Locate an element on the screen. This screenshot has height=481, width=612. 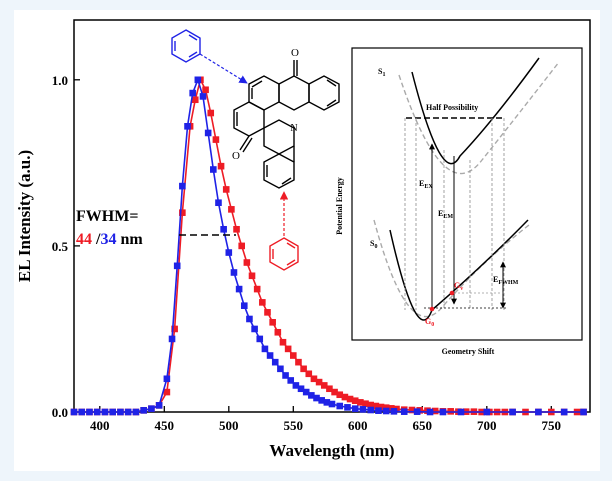
eem-label: EEM is located at coordinates (445, 214).